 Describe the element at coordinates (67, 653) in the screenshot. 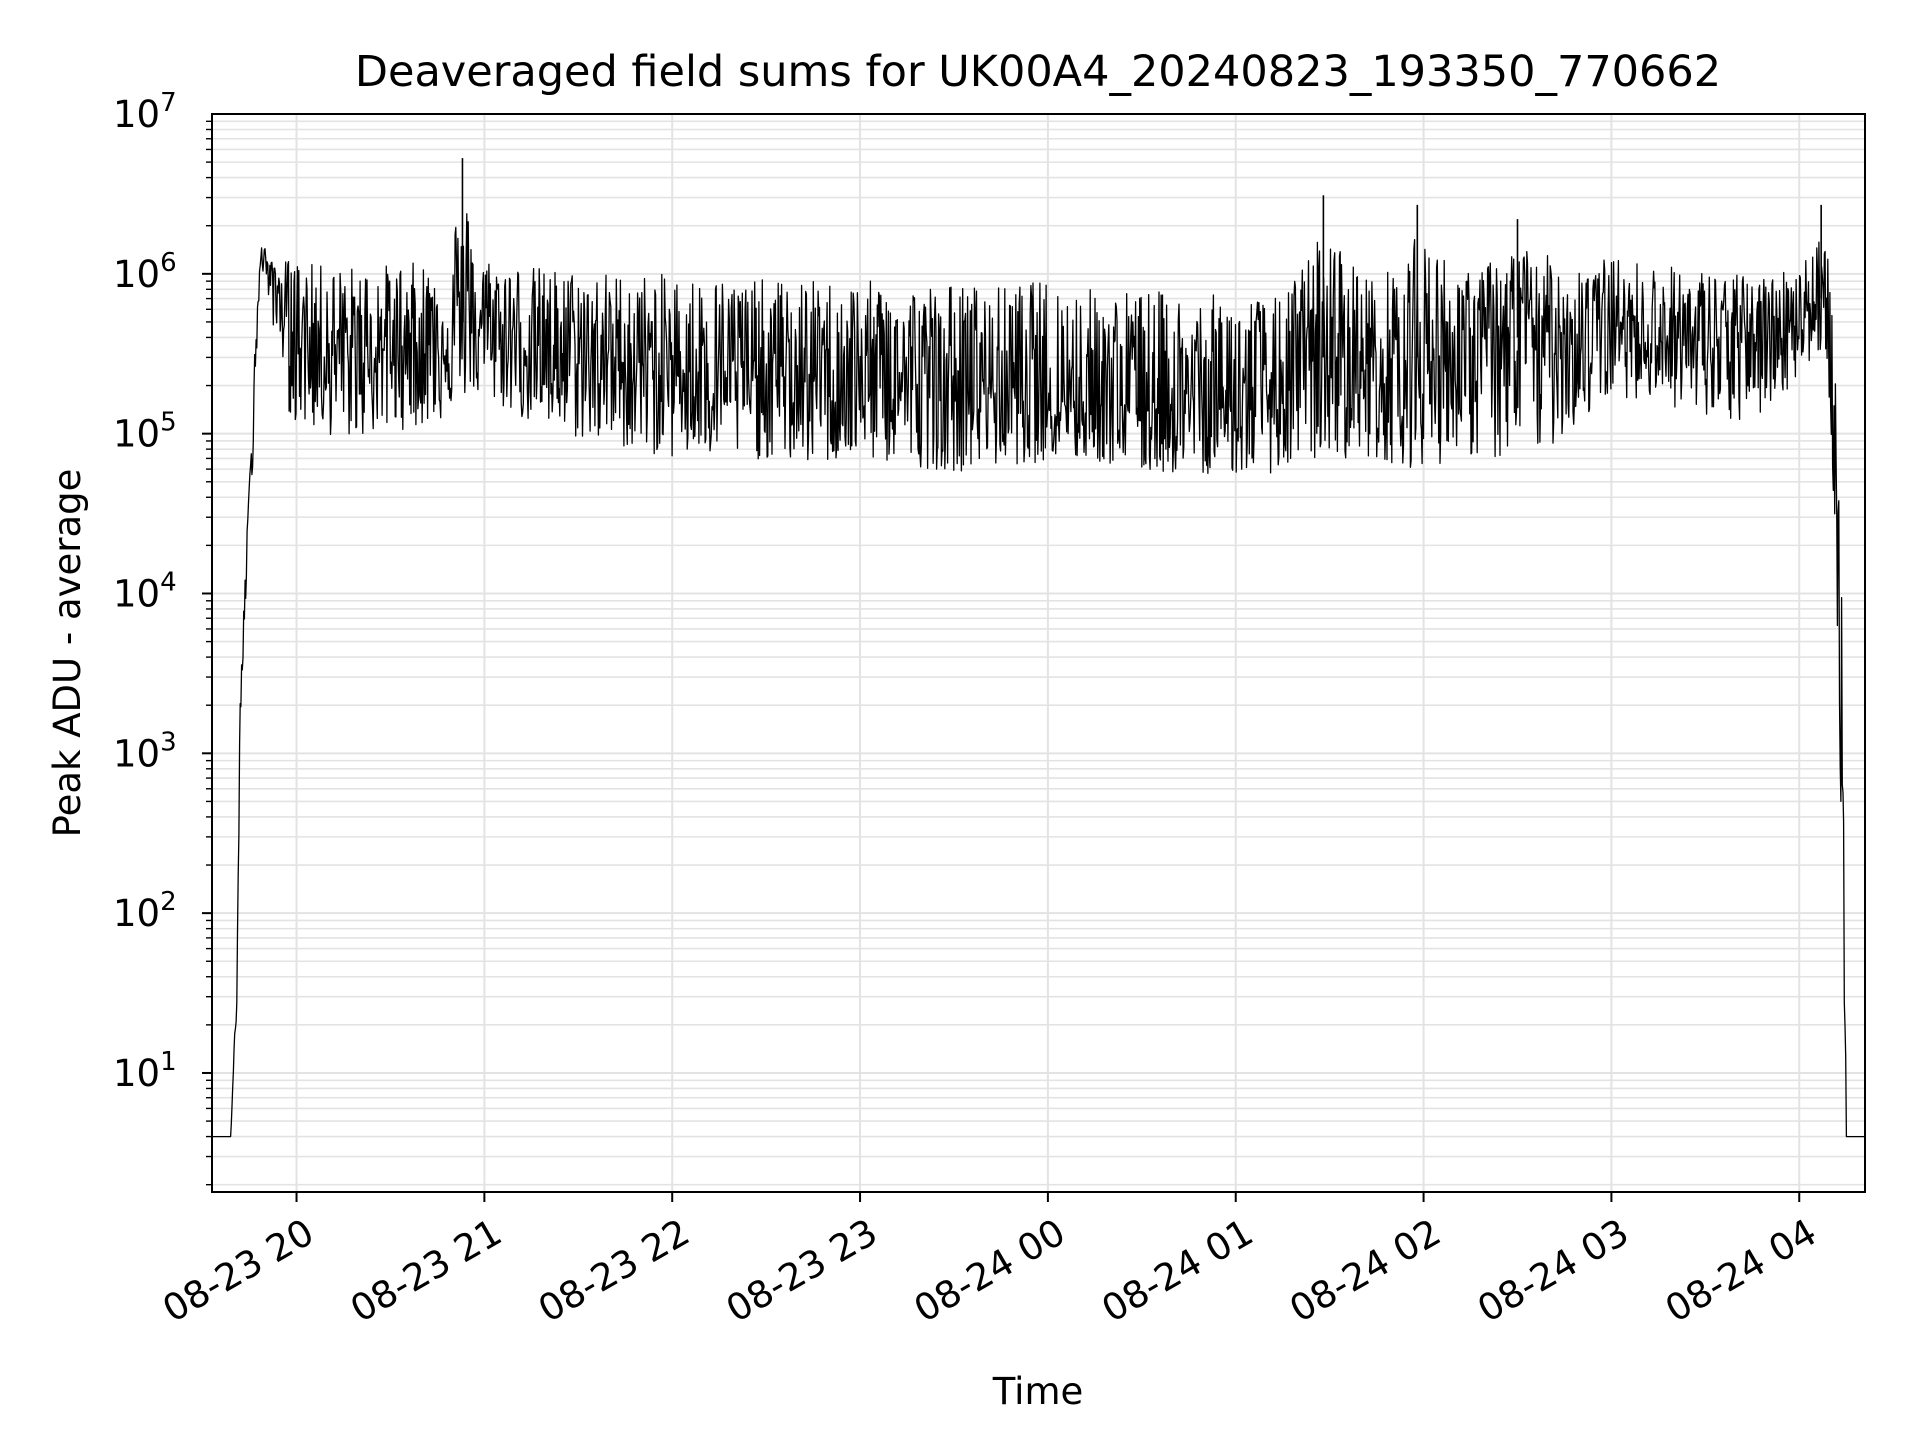

I see `y-axis-label: Peak ADU - average` at that location.